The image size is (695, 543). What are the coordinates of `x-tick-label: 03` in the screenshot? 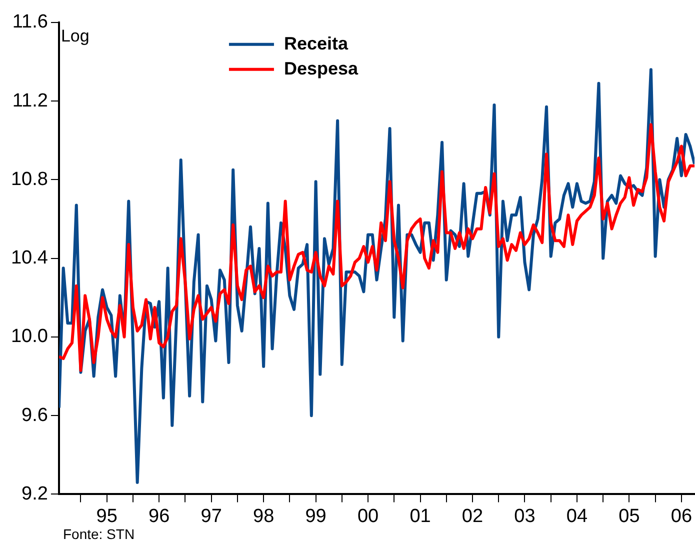 It's located at (525, 516).